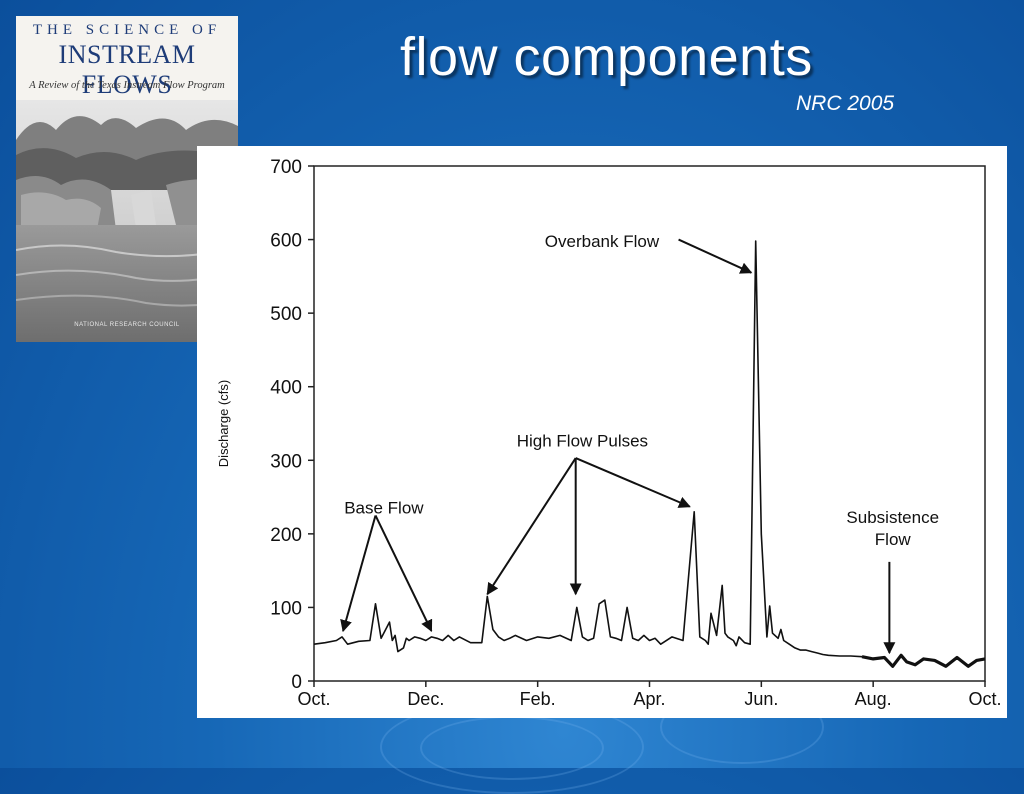 The image size is (1024, 794). I want to click on book-series: THE SCIENCE OF, so click(127, 30).